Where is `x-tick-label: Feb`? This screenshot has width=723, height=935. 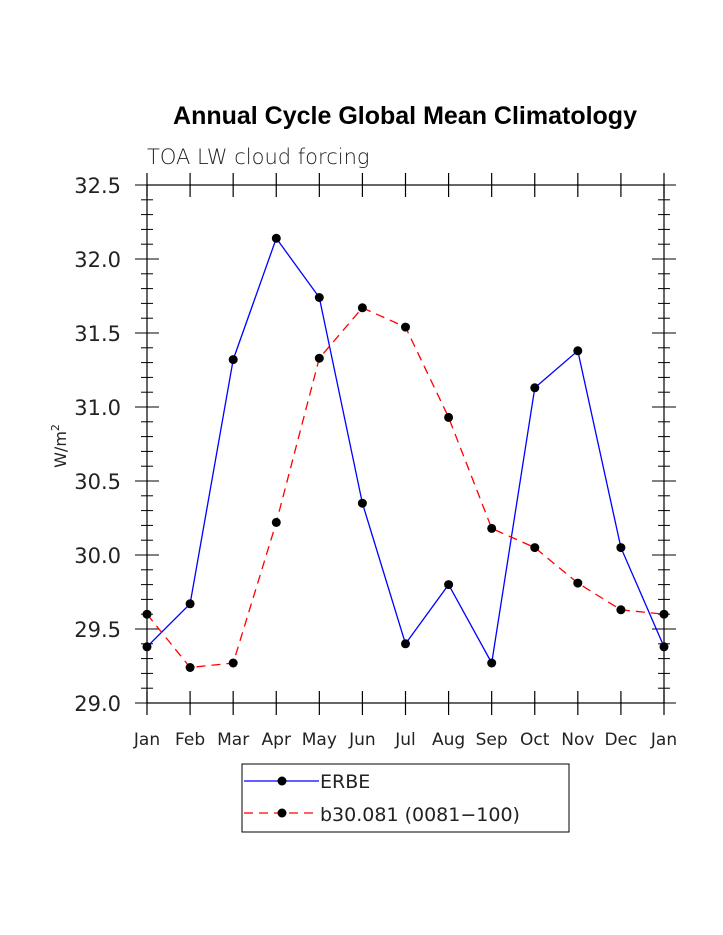 x-tick-label: Feb is located at coordinates (190, 740).